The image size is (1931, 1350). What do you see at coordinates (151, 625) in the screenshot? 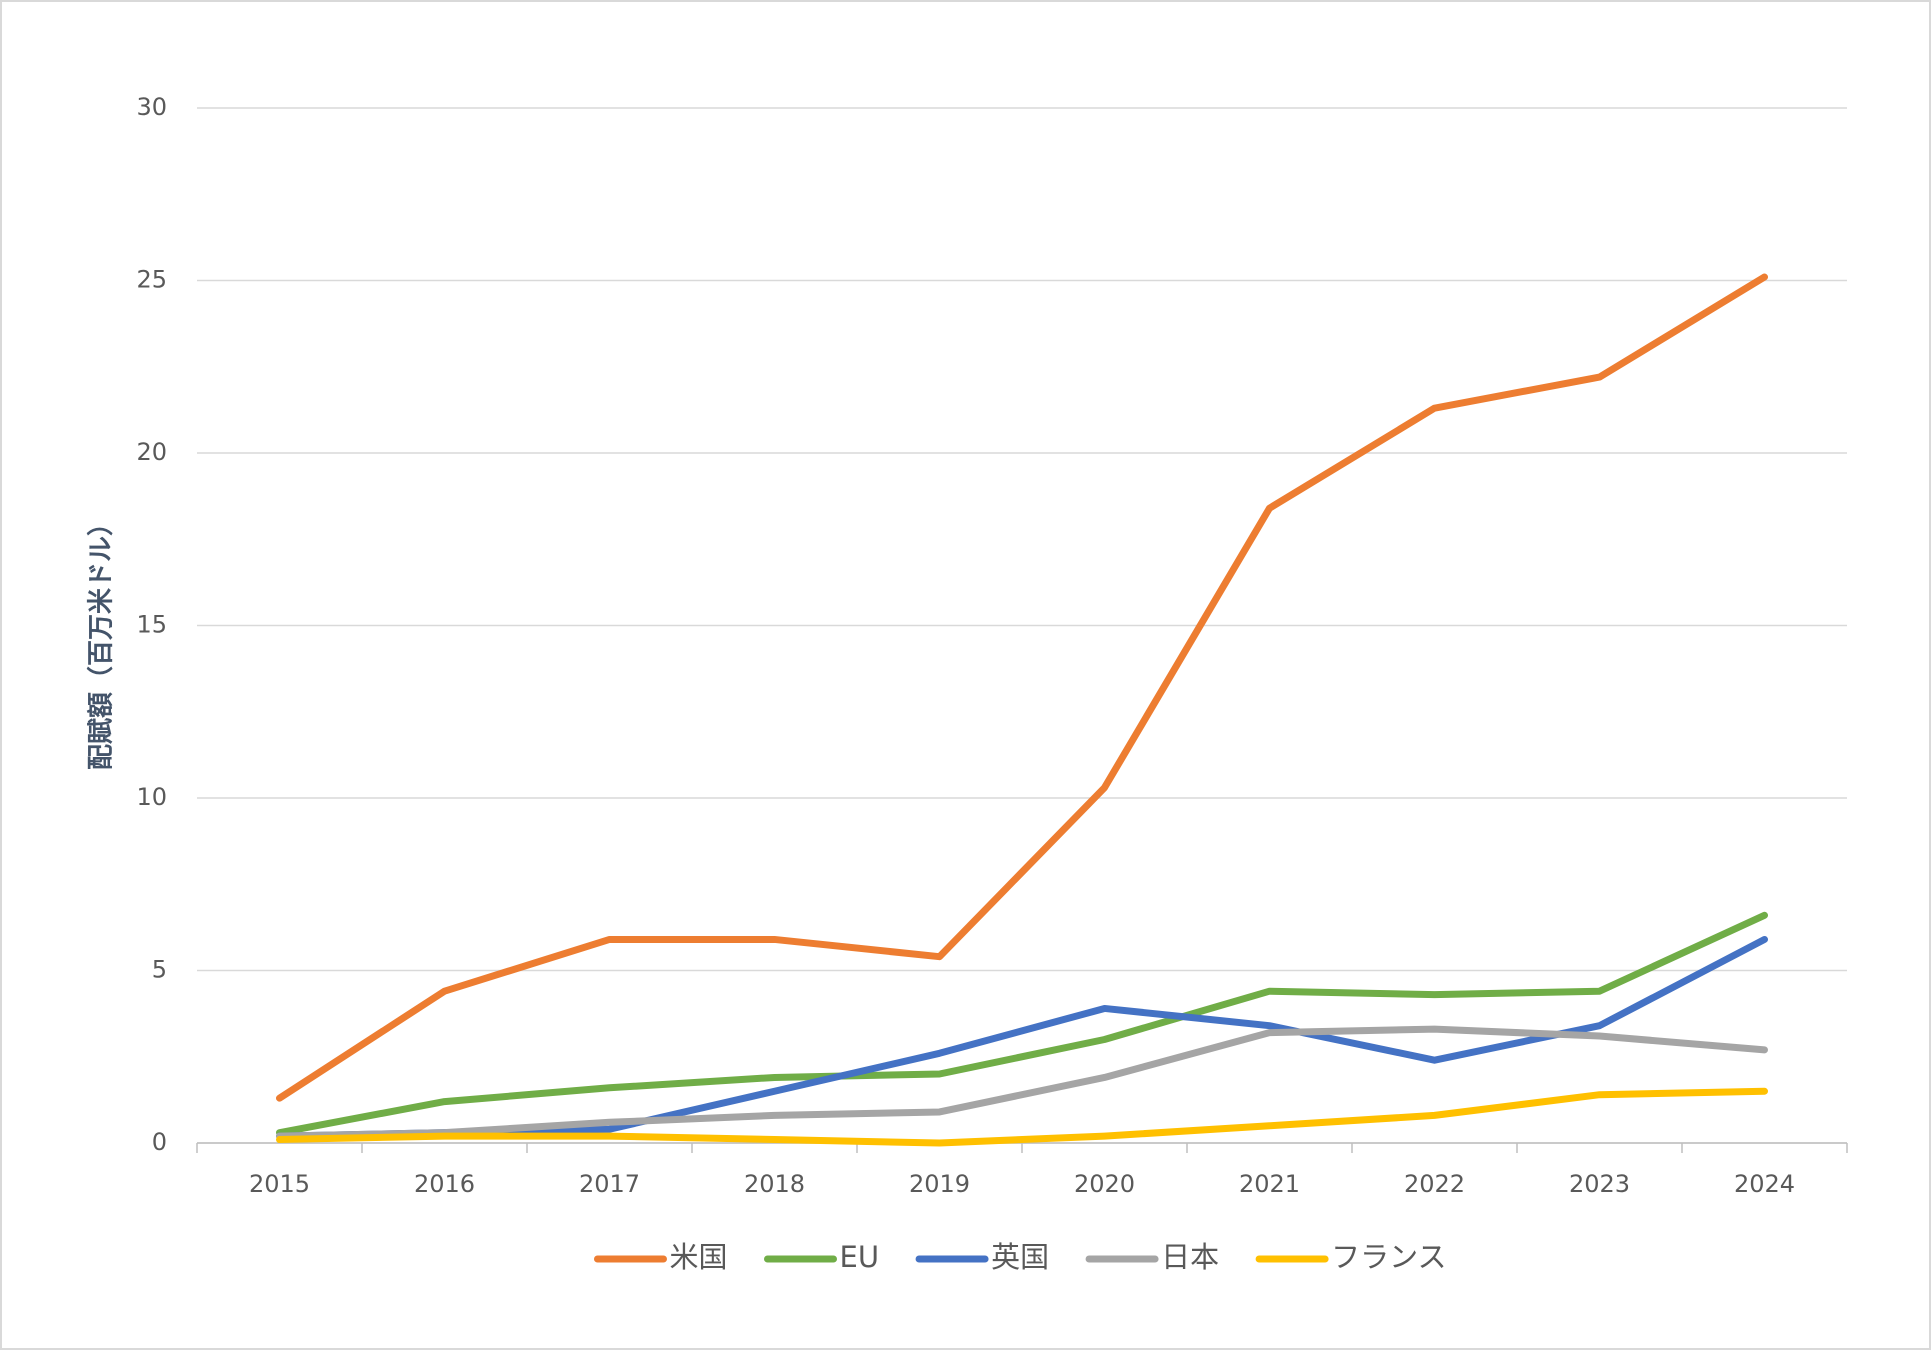
I see `y-tick-label: 15` at bounding box center [151, 625].